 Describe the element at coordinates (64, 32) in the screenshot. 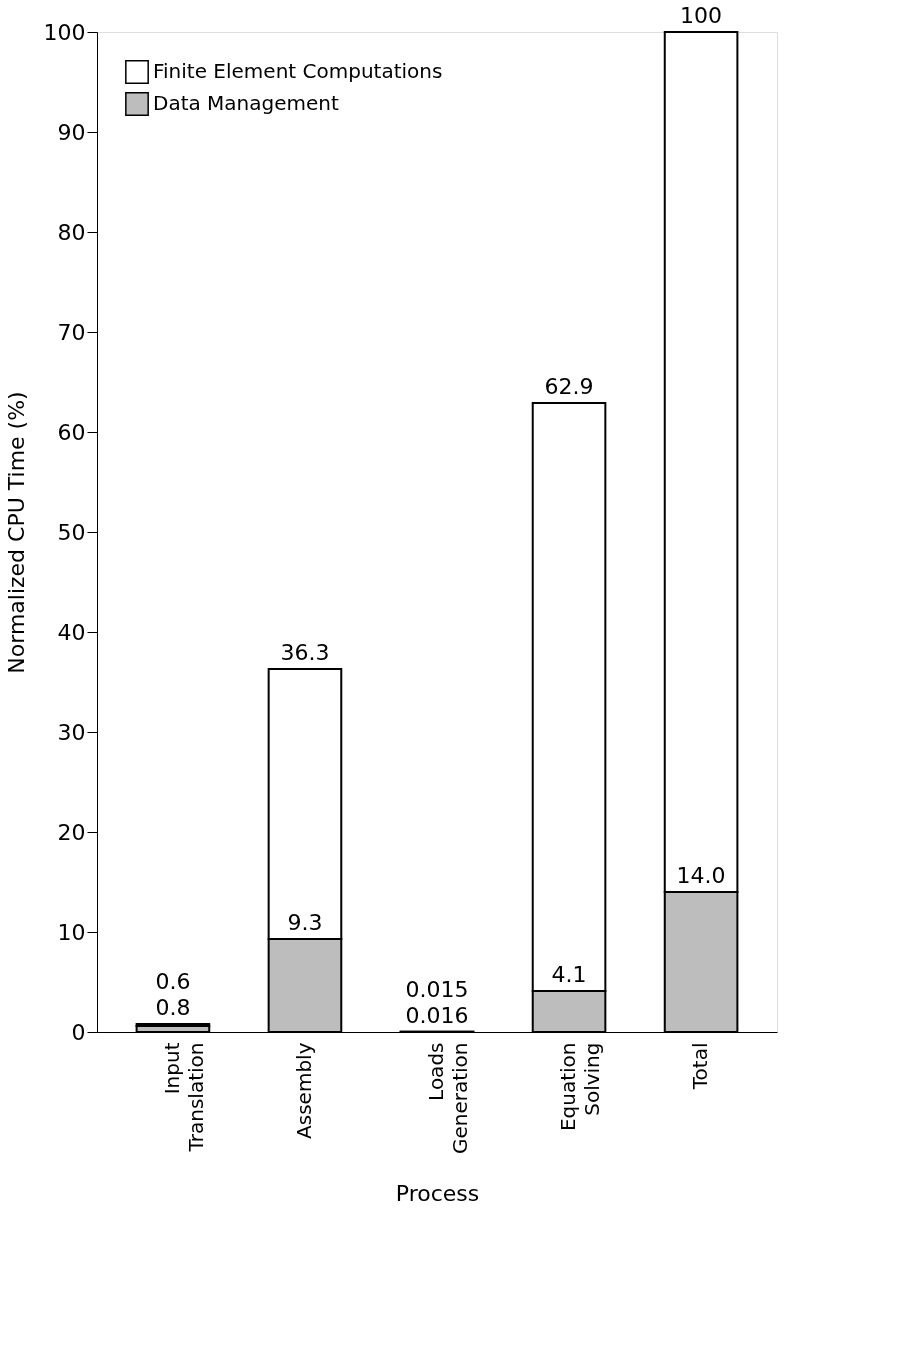

I see `y-tick-label: 100` at that location.